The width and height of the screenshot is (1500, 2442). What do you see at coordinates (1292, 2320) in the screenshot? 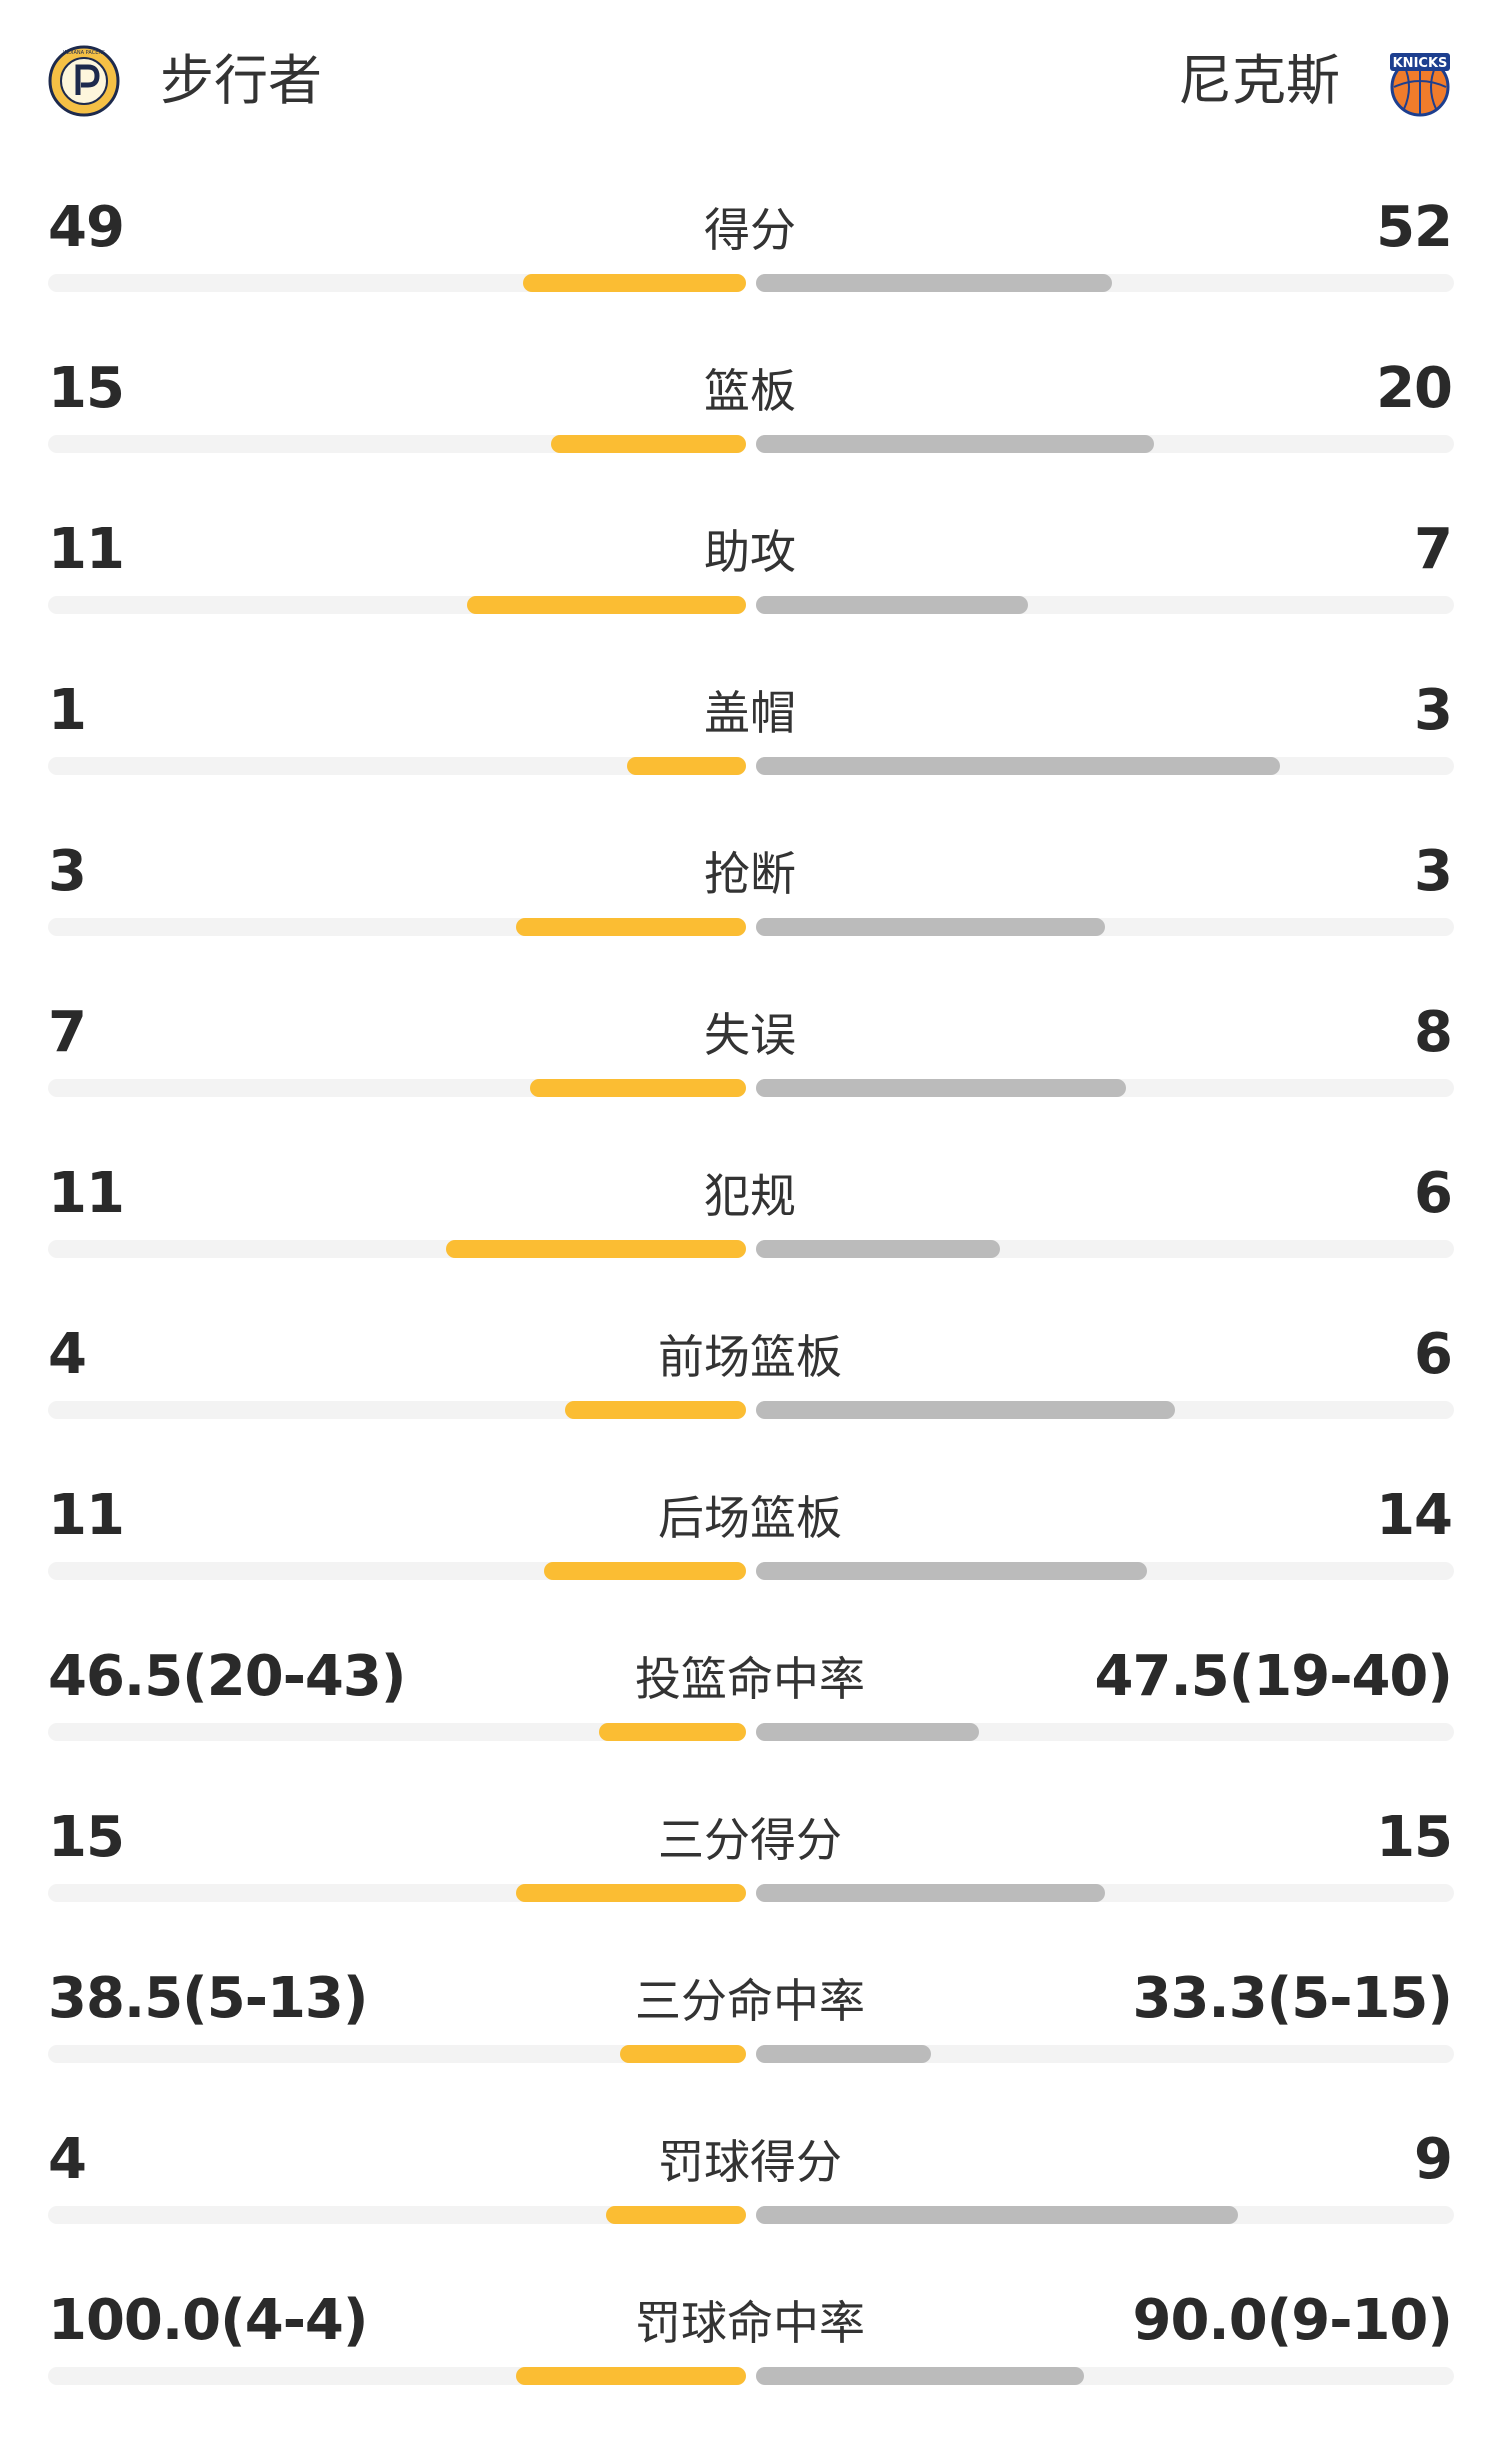
I see `away-stat-value: 90.0(9-10)` at bounding box center [1292, 2320].